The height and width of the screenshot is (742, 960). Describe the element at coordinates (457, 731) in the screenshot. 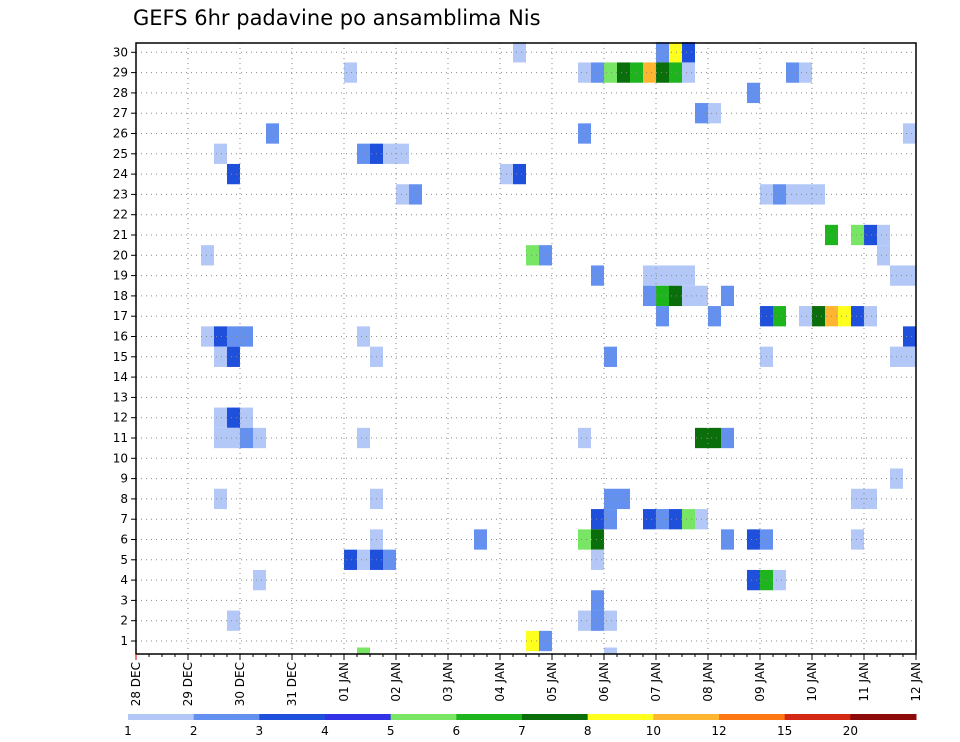

I see `colorbar-label: 6` at that location.